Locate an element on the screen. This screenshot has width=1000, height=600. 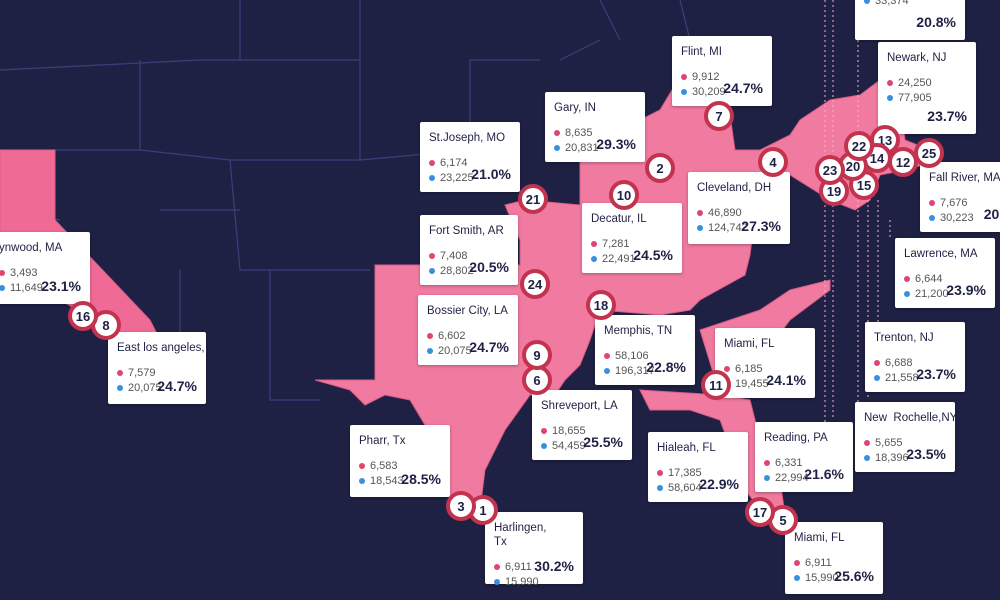
stat-row: 7,408 is located at coordinates (469, 255).